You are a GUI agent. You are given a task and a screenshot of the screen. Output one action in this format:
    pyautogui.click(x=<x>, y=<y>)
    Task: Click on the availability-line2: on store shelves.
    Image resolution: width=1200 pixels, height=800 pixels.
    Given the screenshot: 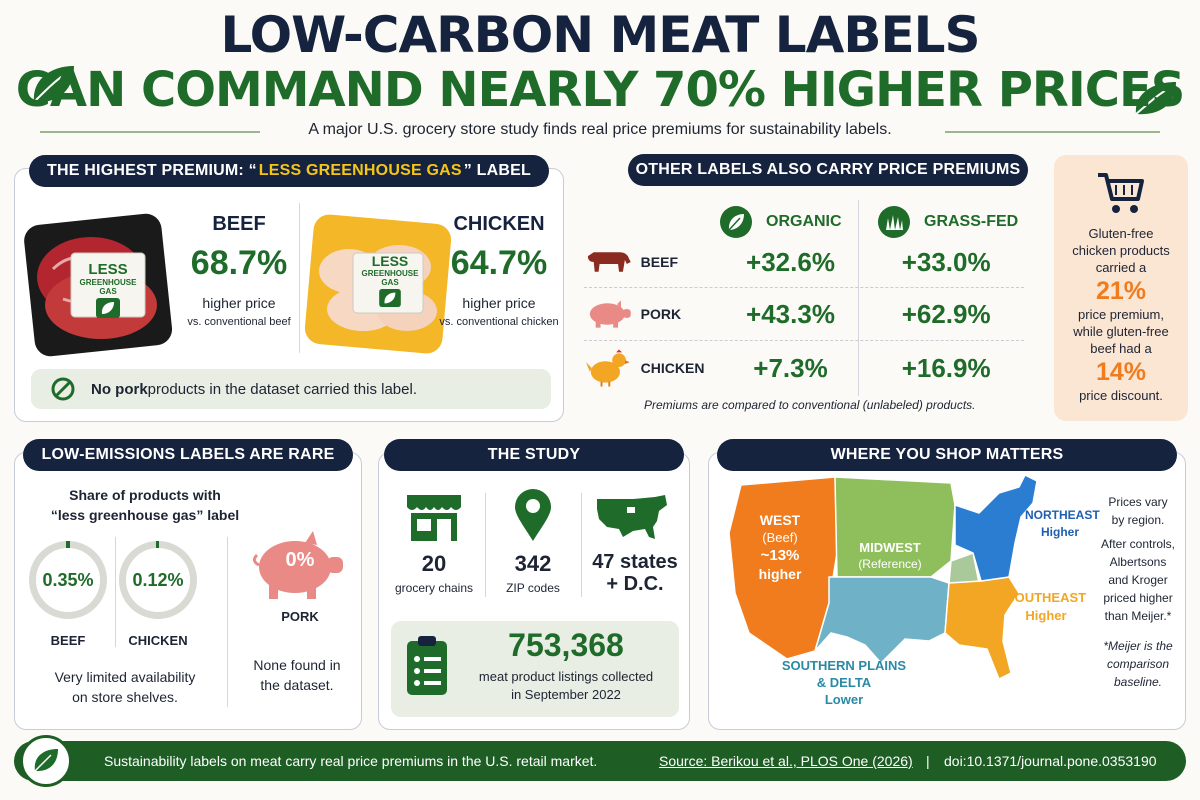 What is the action you would take?
    pyautogui.click(x=125, y=697)
    